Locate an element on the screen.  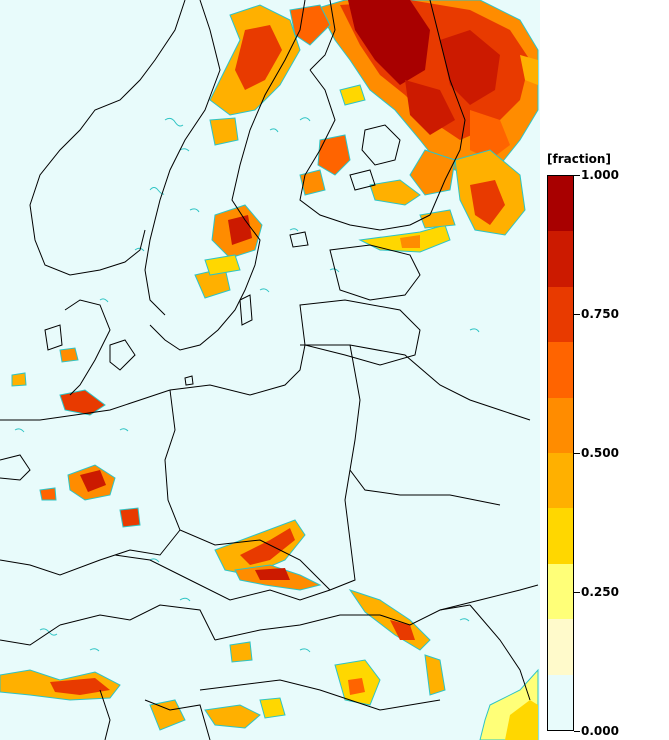
patch-north-finland is located at coordinates (428, 88).